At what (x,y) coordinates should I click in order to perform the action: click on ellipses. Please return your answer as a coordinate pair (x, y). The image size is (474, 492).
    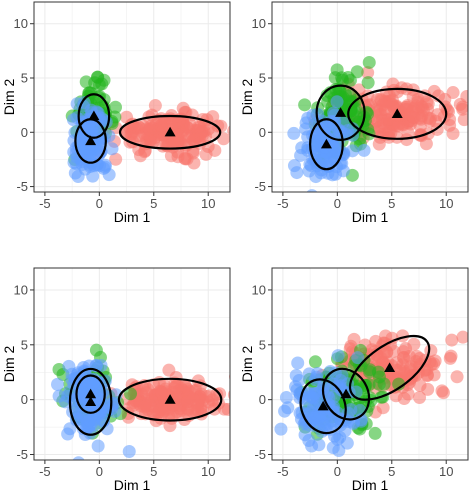
    Looking at the image, I should click on (365, 384).